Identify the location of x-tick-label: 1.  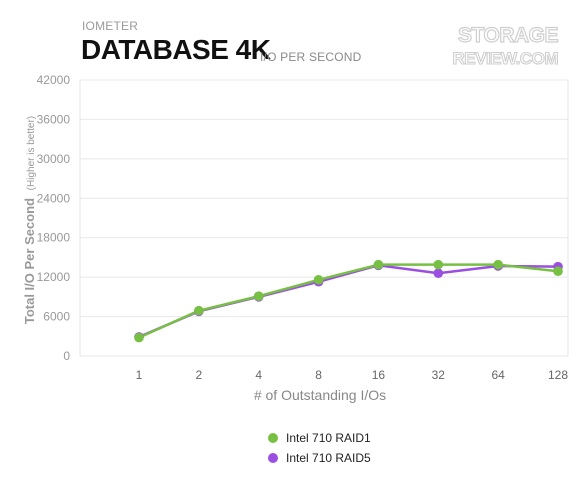
(139, 375).